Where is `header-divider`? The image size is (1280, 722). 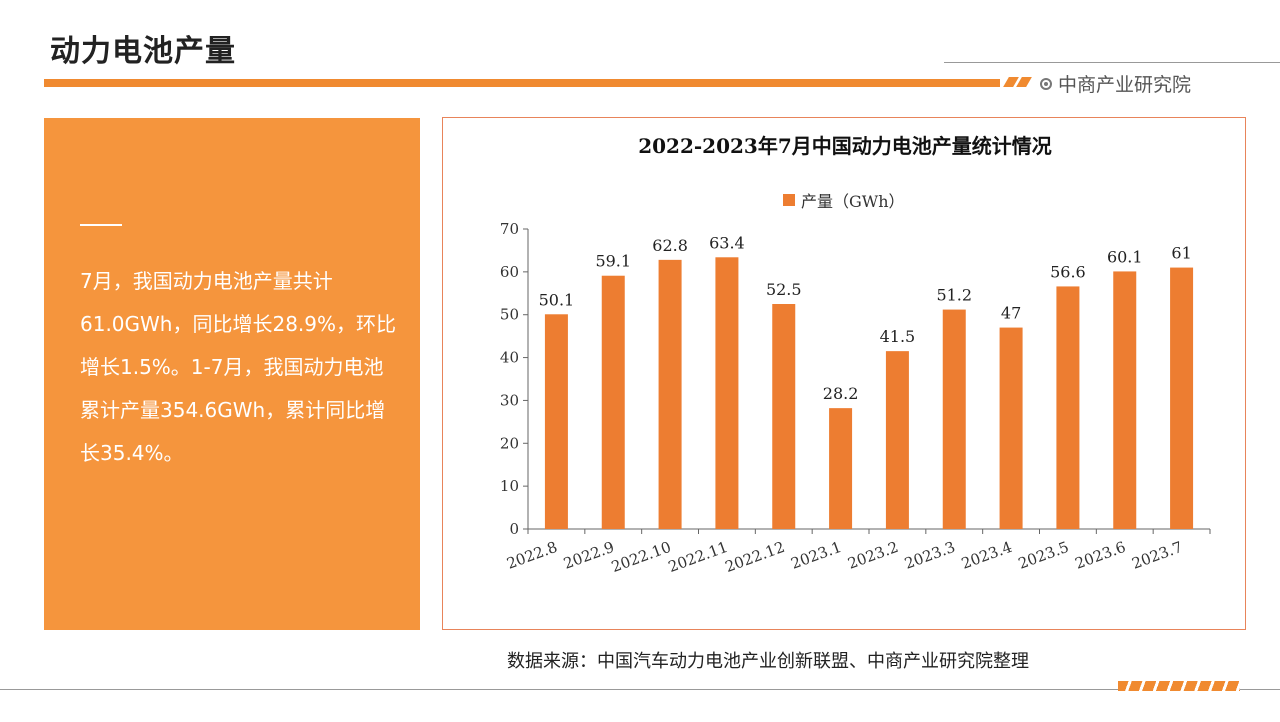
header-divider is located at coordinates (1112, 62).